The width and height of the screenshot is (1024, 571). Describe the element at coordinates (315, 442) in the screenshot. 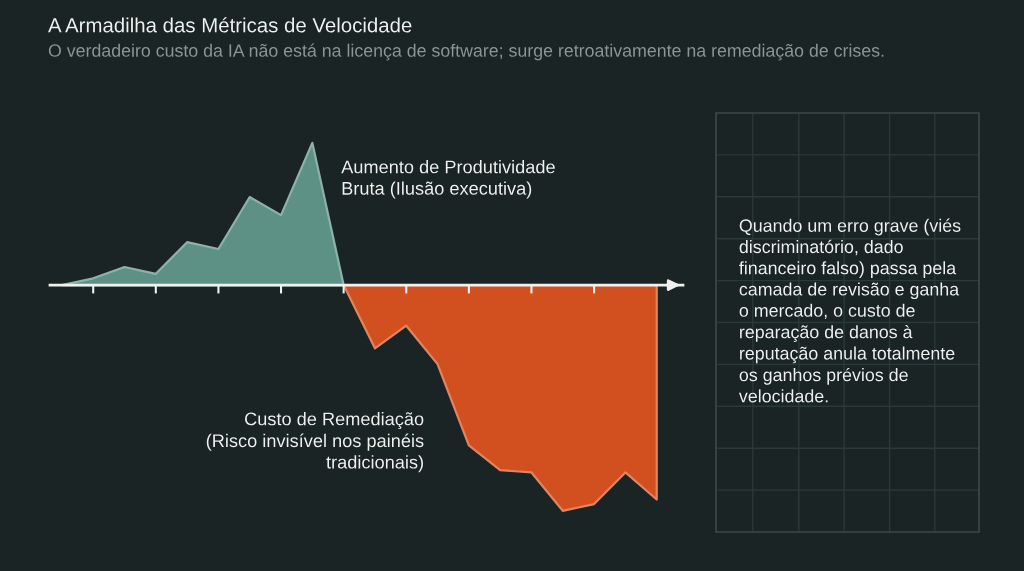

I see `series-label: Custo de Remediação (Risco invisível nos painéis tradicionais)` at that location.